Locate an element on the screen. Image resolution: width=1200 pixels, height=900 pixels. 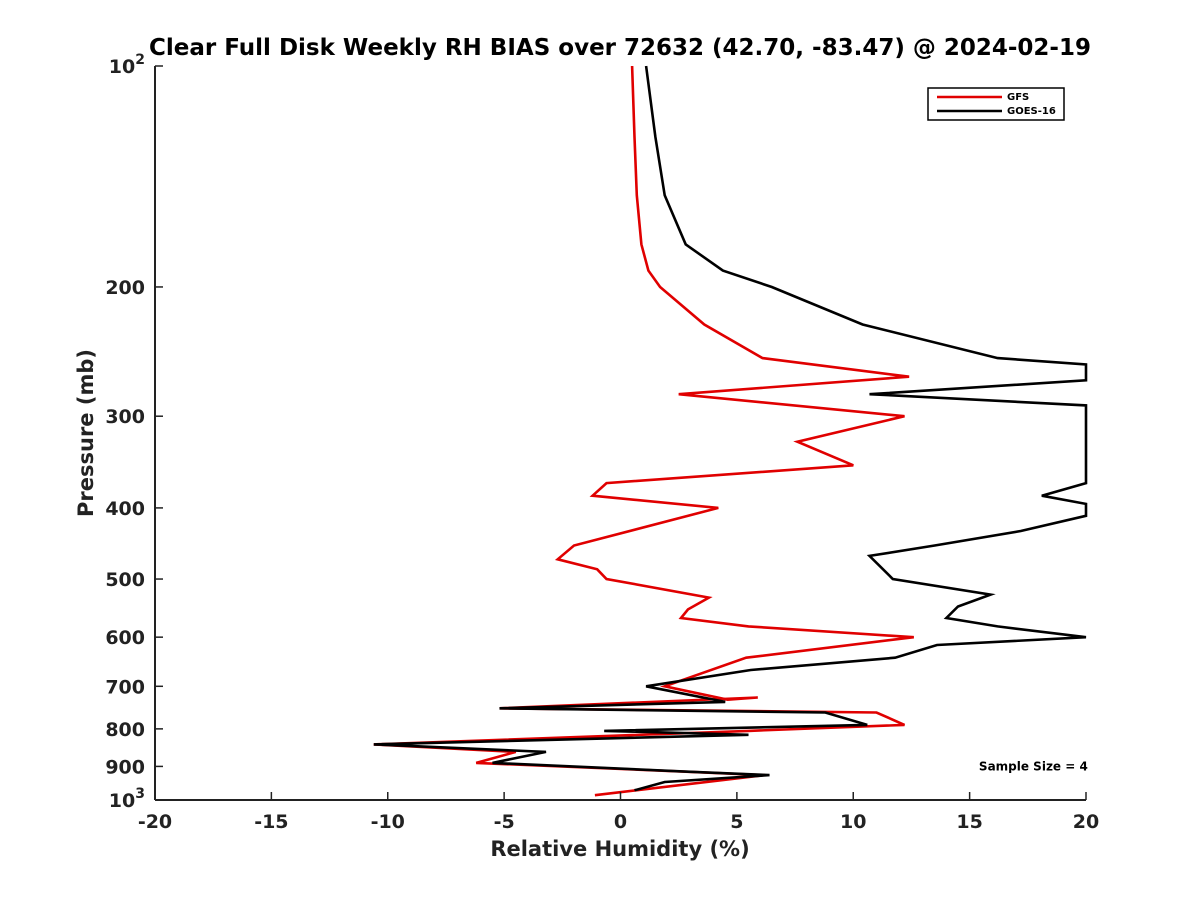
y-tick-label: 10³ is located at coordinates (127, 799).